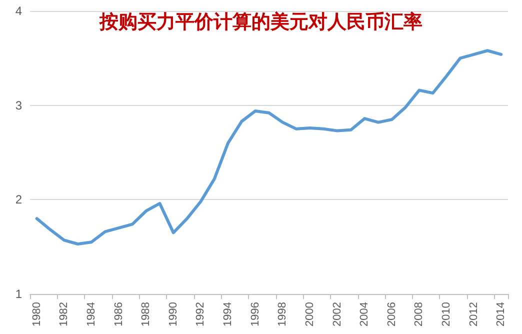  What do you see at coordinates (419, 314) in the screenshot?
I see `x-tick-label: 2008` at bounding box center [419, 314].